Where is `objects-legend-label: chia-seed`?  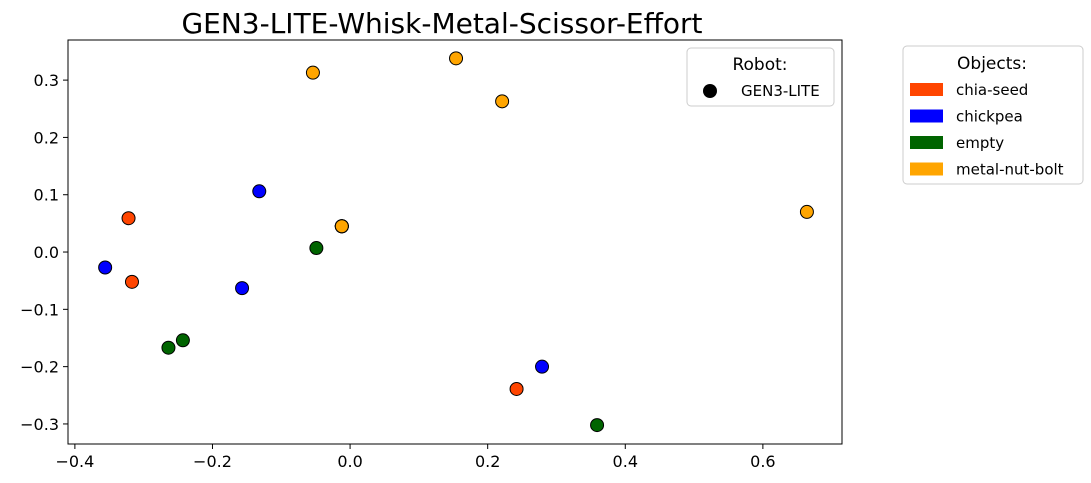
objects-legend-label: chia-seed is located at coordinates (992, 90).